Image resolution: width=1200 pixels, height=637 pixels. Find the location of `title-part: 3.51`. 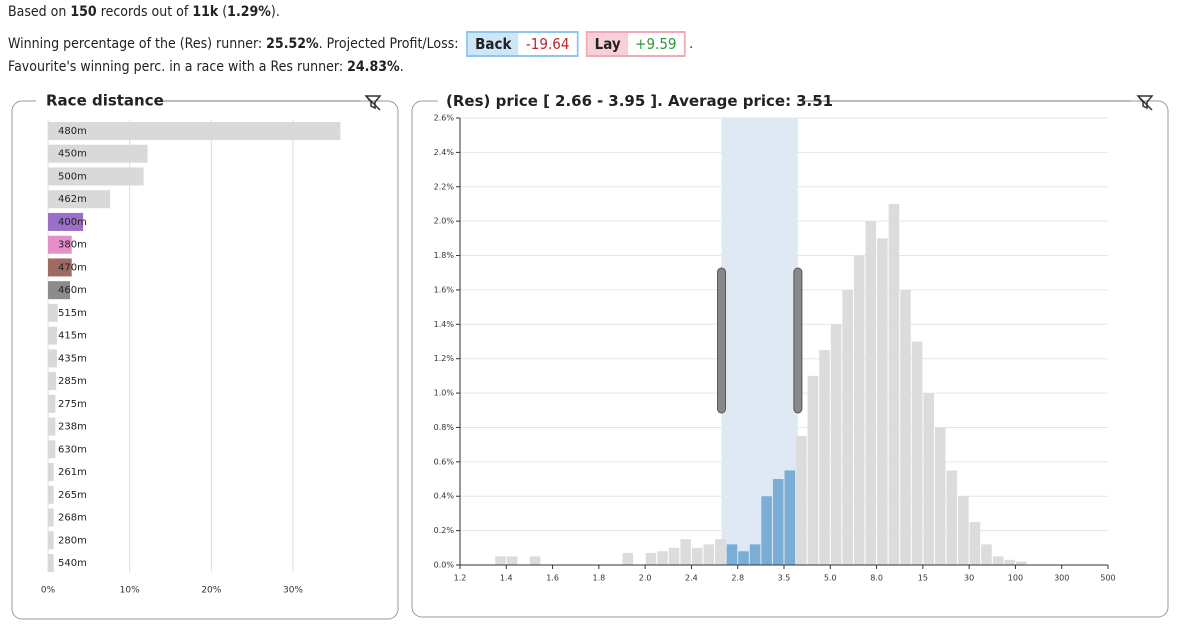

title-part: 3.51 is located at coordinates (814, 101).